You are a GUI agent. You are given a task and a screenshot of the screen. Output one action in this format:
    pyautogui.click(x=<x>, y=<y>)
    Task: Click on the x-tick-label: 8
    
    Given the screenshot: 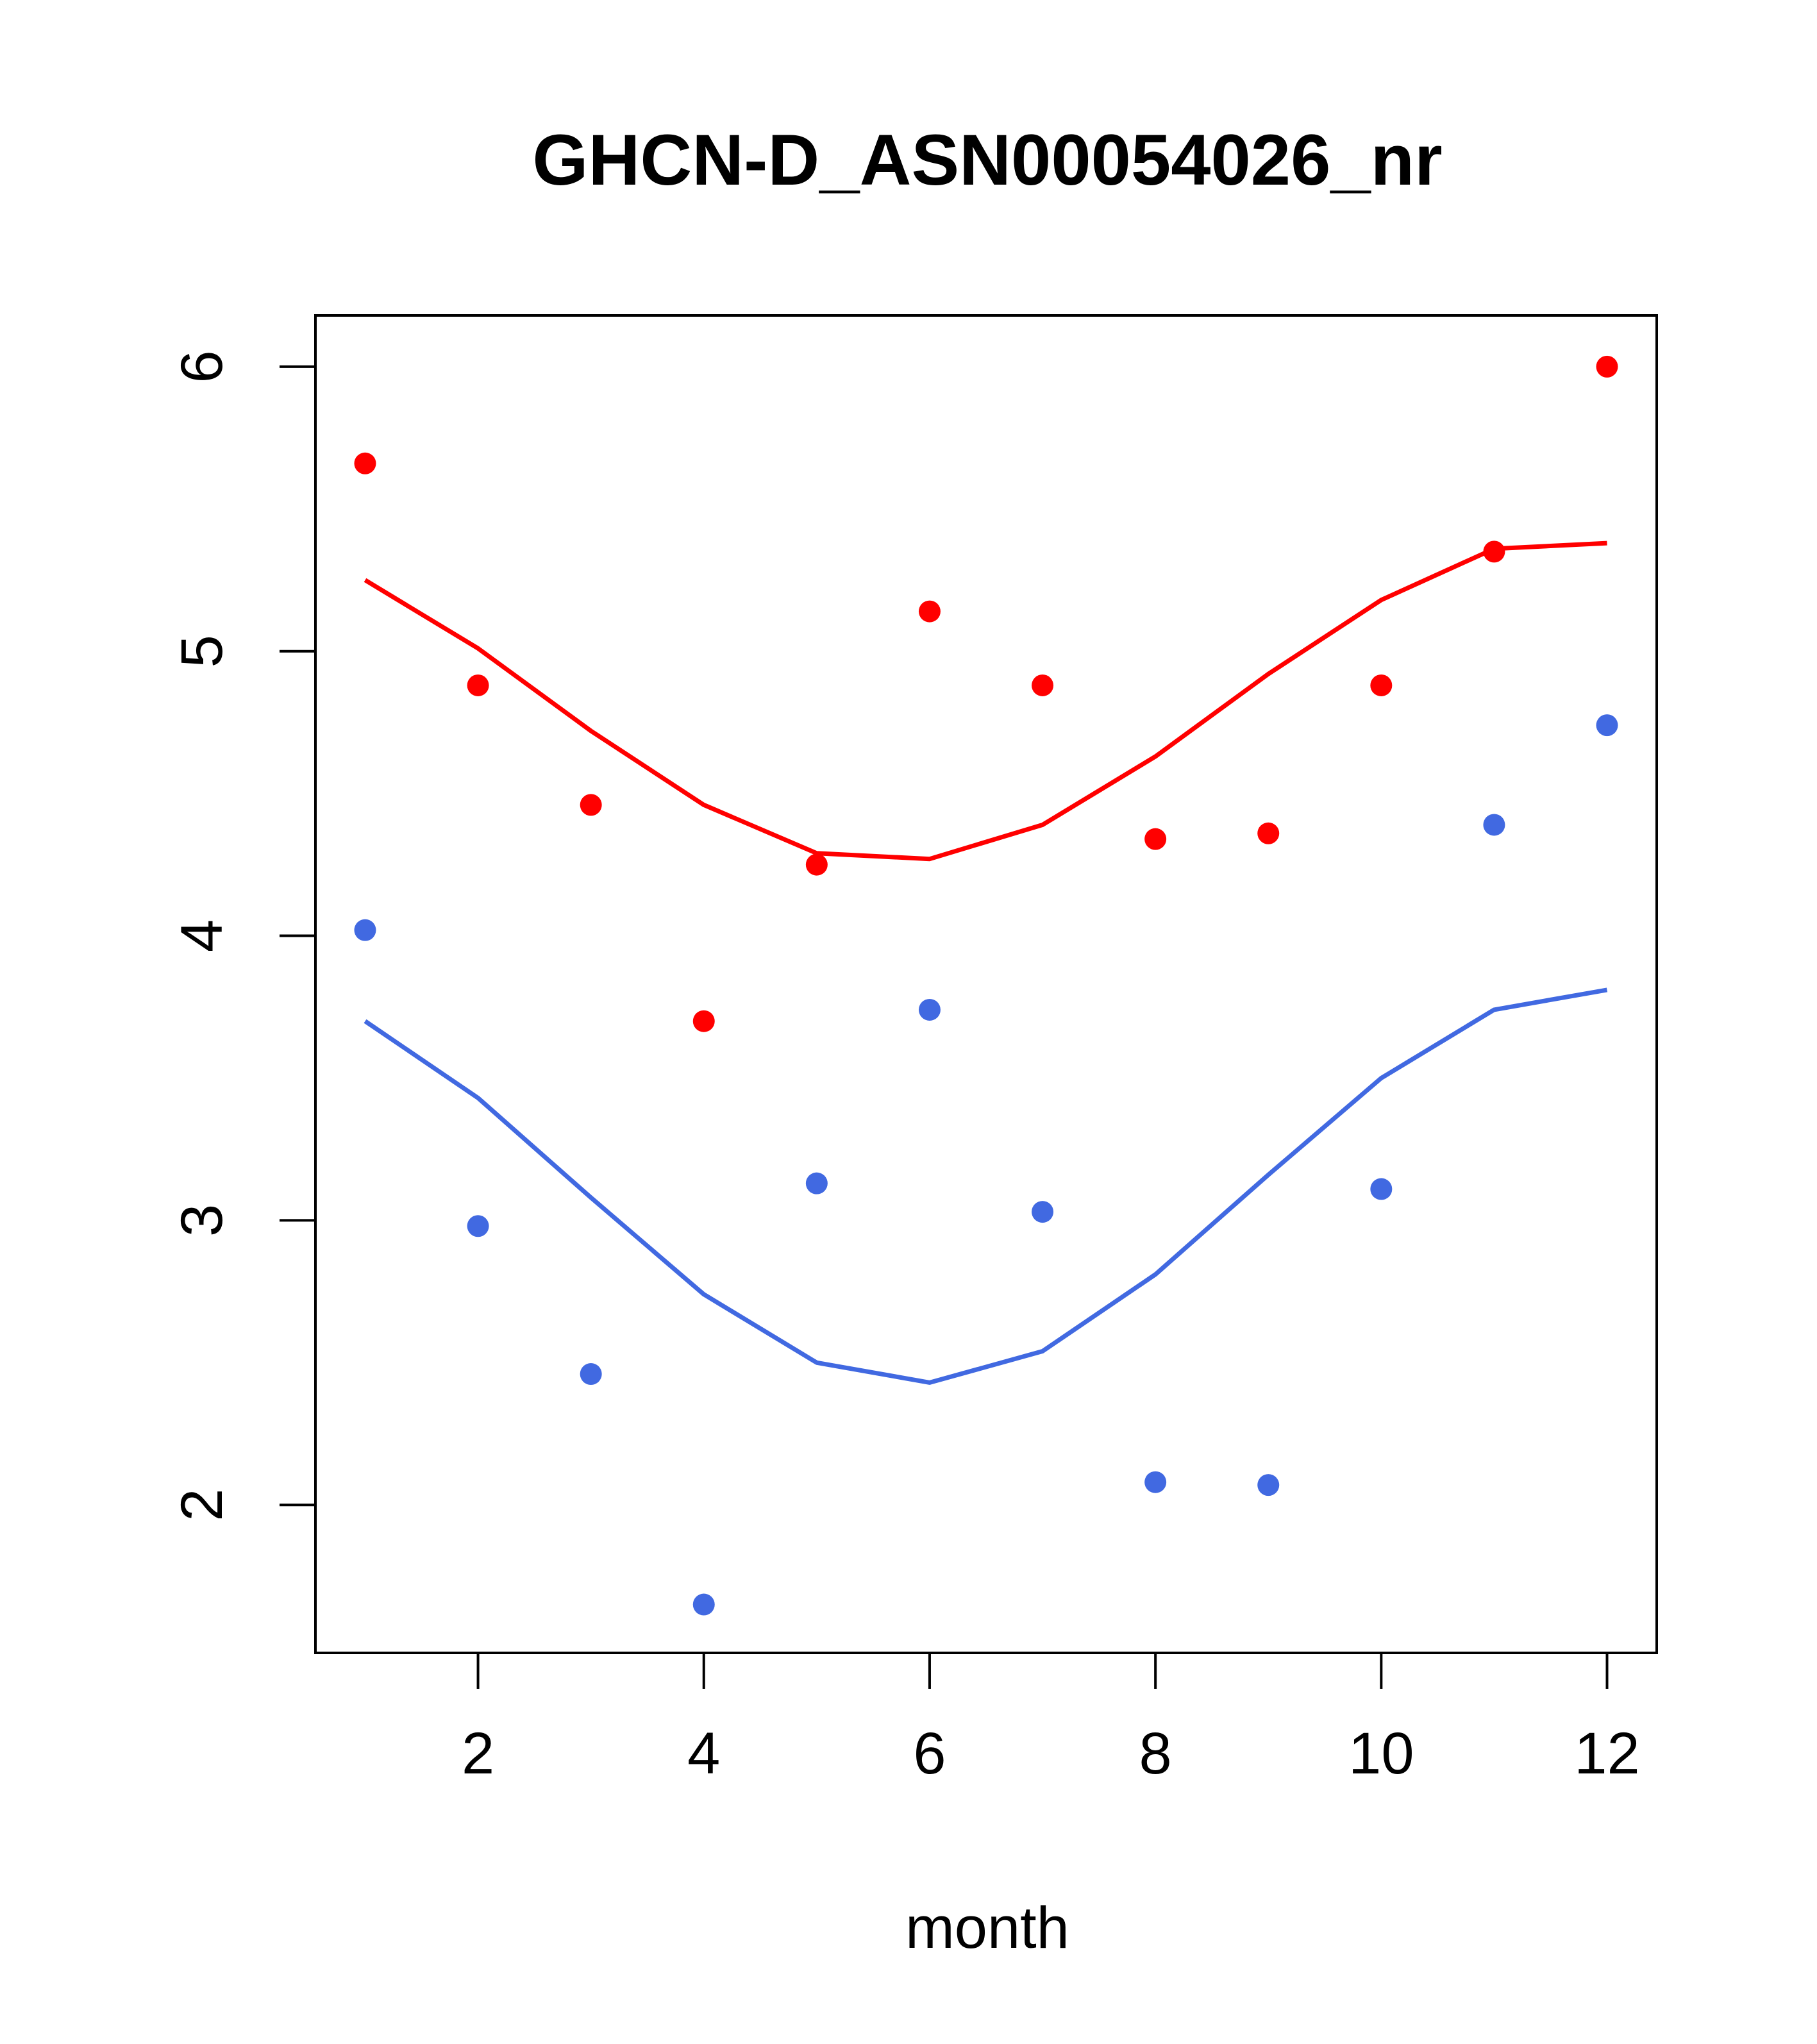 What is the action you would take?
    pyautogui.click(x=1156, y=1753)
    